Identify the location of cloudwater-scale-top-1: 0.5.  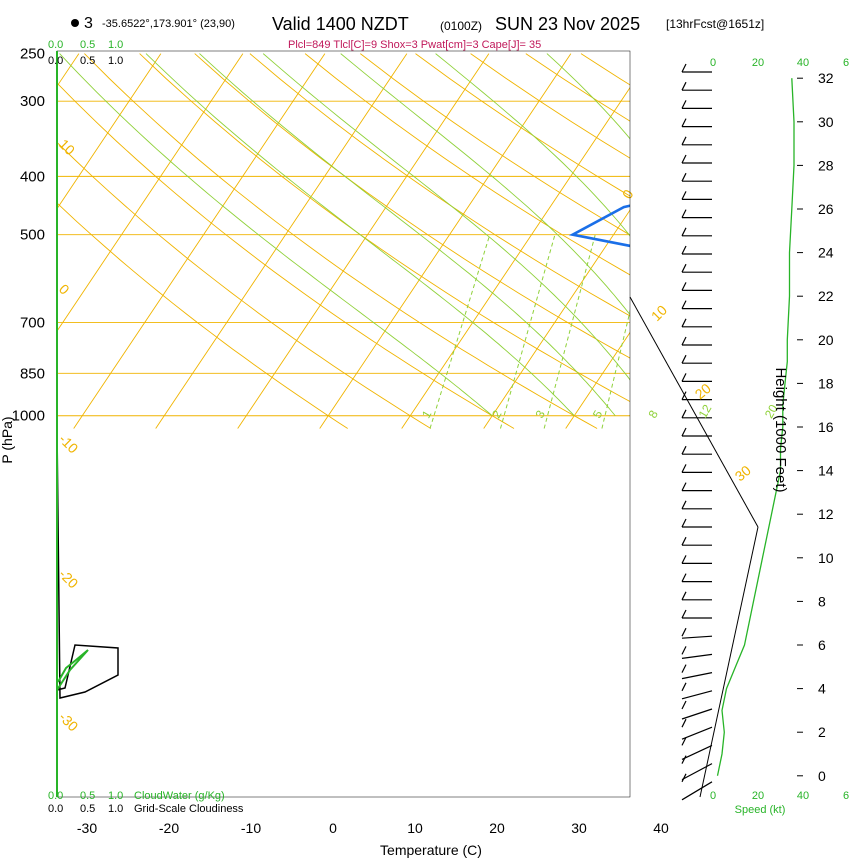
(87, 45).